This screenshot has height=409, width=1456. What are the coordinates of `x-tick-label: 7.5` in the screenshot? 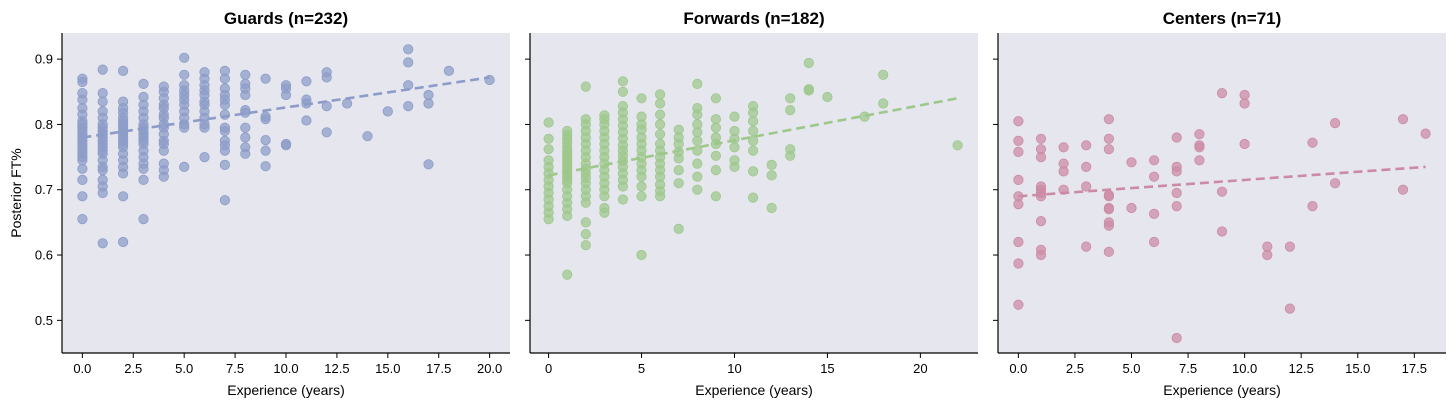 It's located at (1188, 368).